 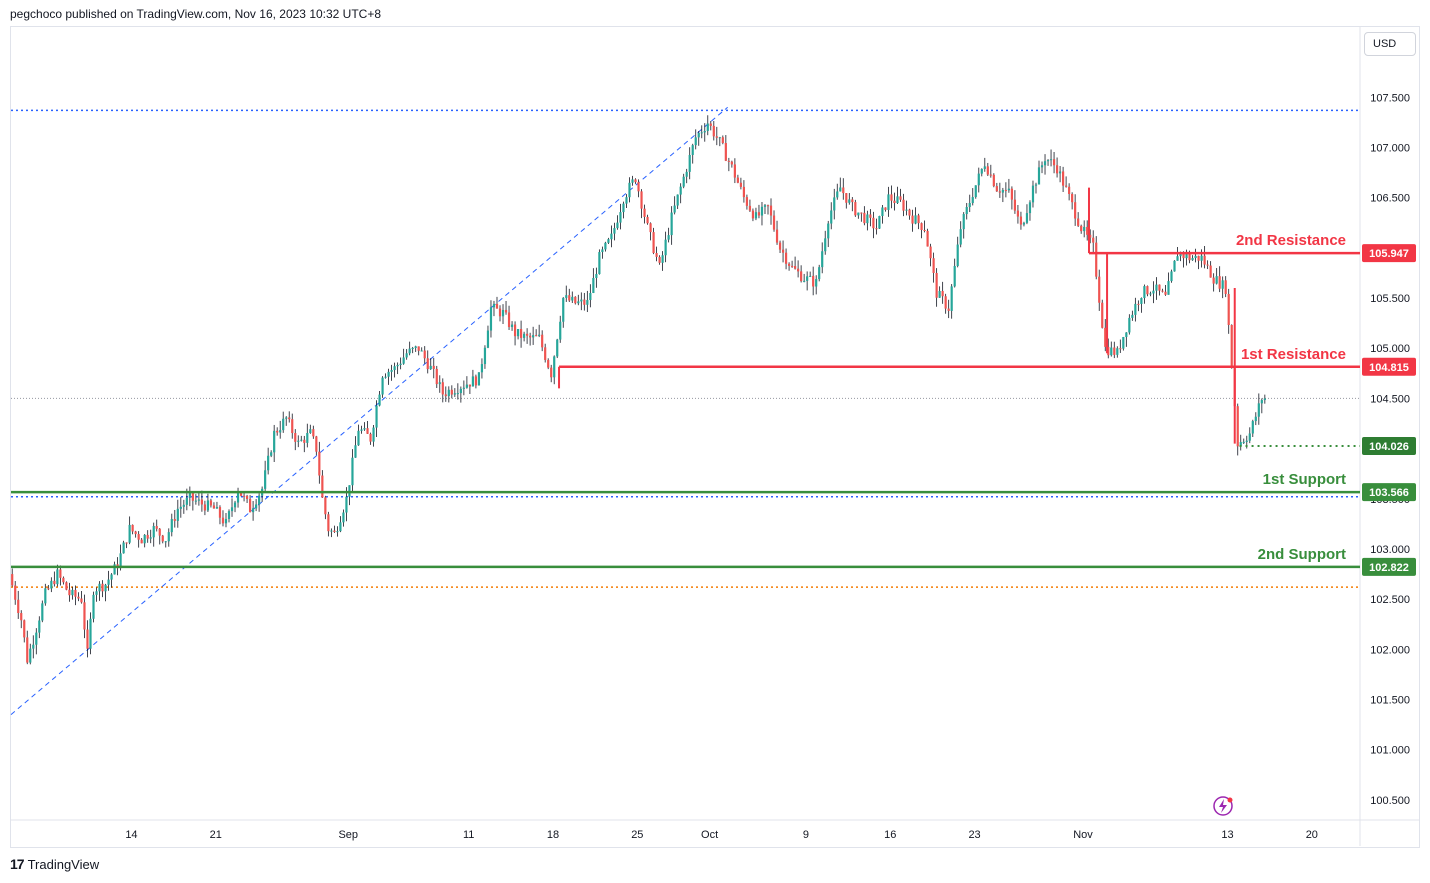 I want to click on price-tag-value: 104.815, so click(x=1389, y=368).